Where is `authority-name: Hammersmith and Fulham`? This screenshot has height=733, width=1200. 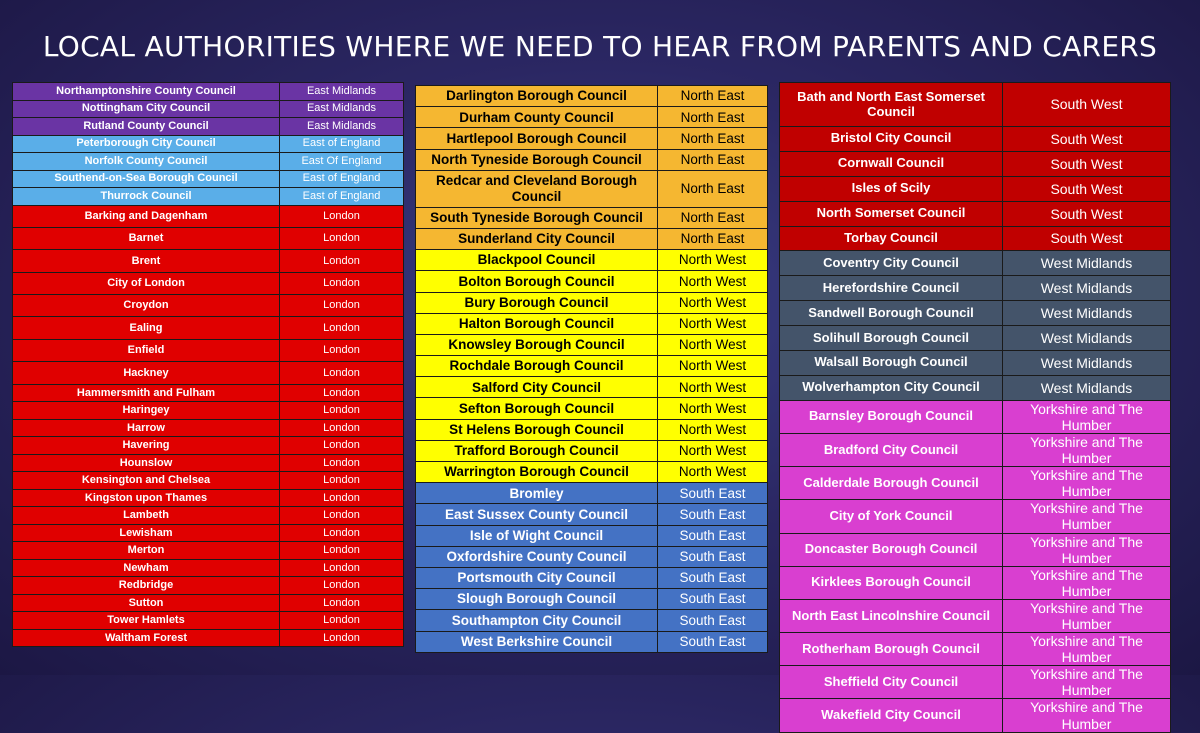
authority-name: Hammersmith and Fulham is located at coordinates (146, 393).